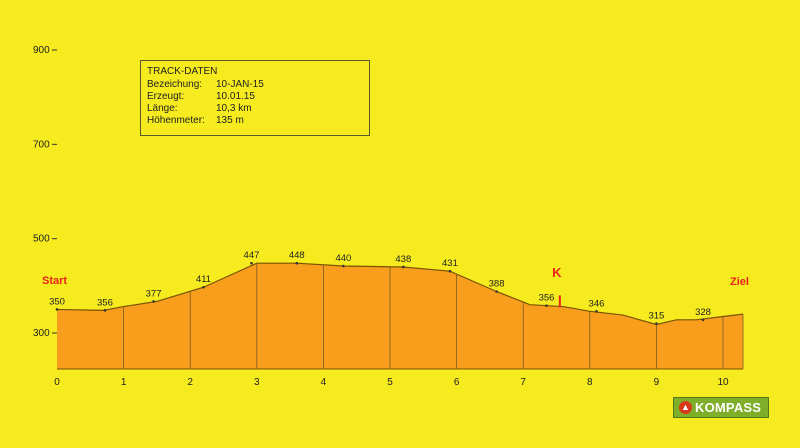 Image resolution: width=800 pixels, height=448 pixels. I want to click on kompass-logo: ▲ KOMPASS, so click(721, 407).